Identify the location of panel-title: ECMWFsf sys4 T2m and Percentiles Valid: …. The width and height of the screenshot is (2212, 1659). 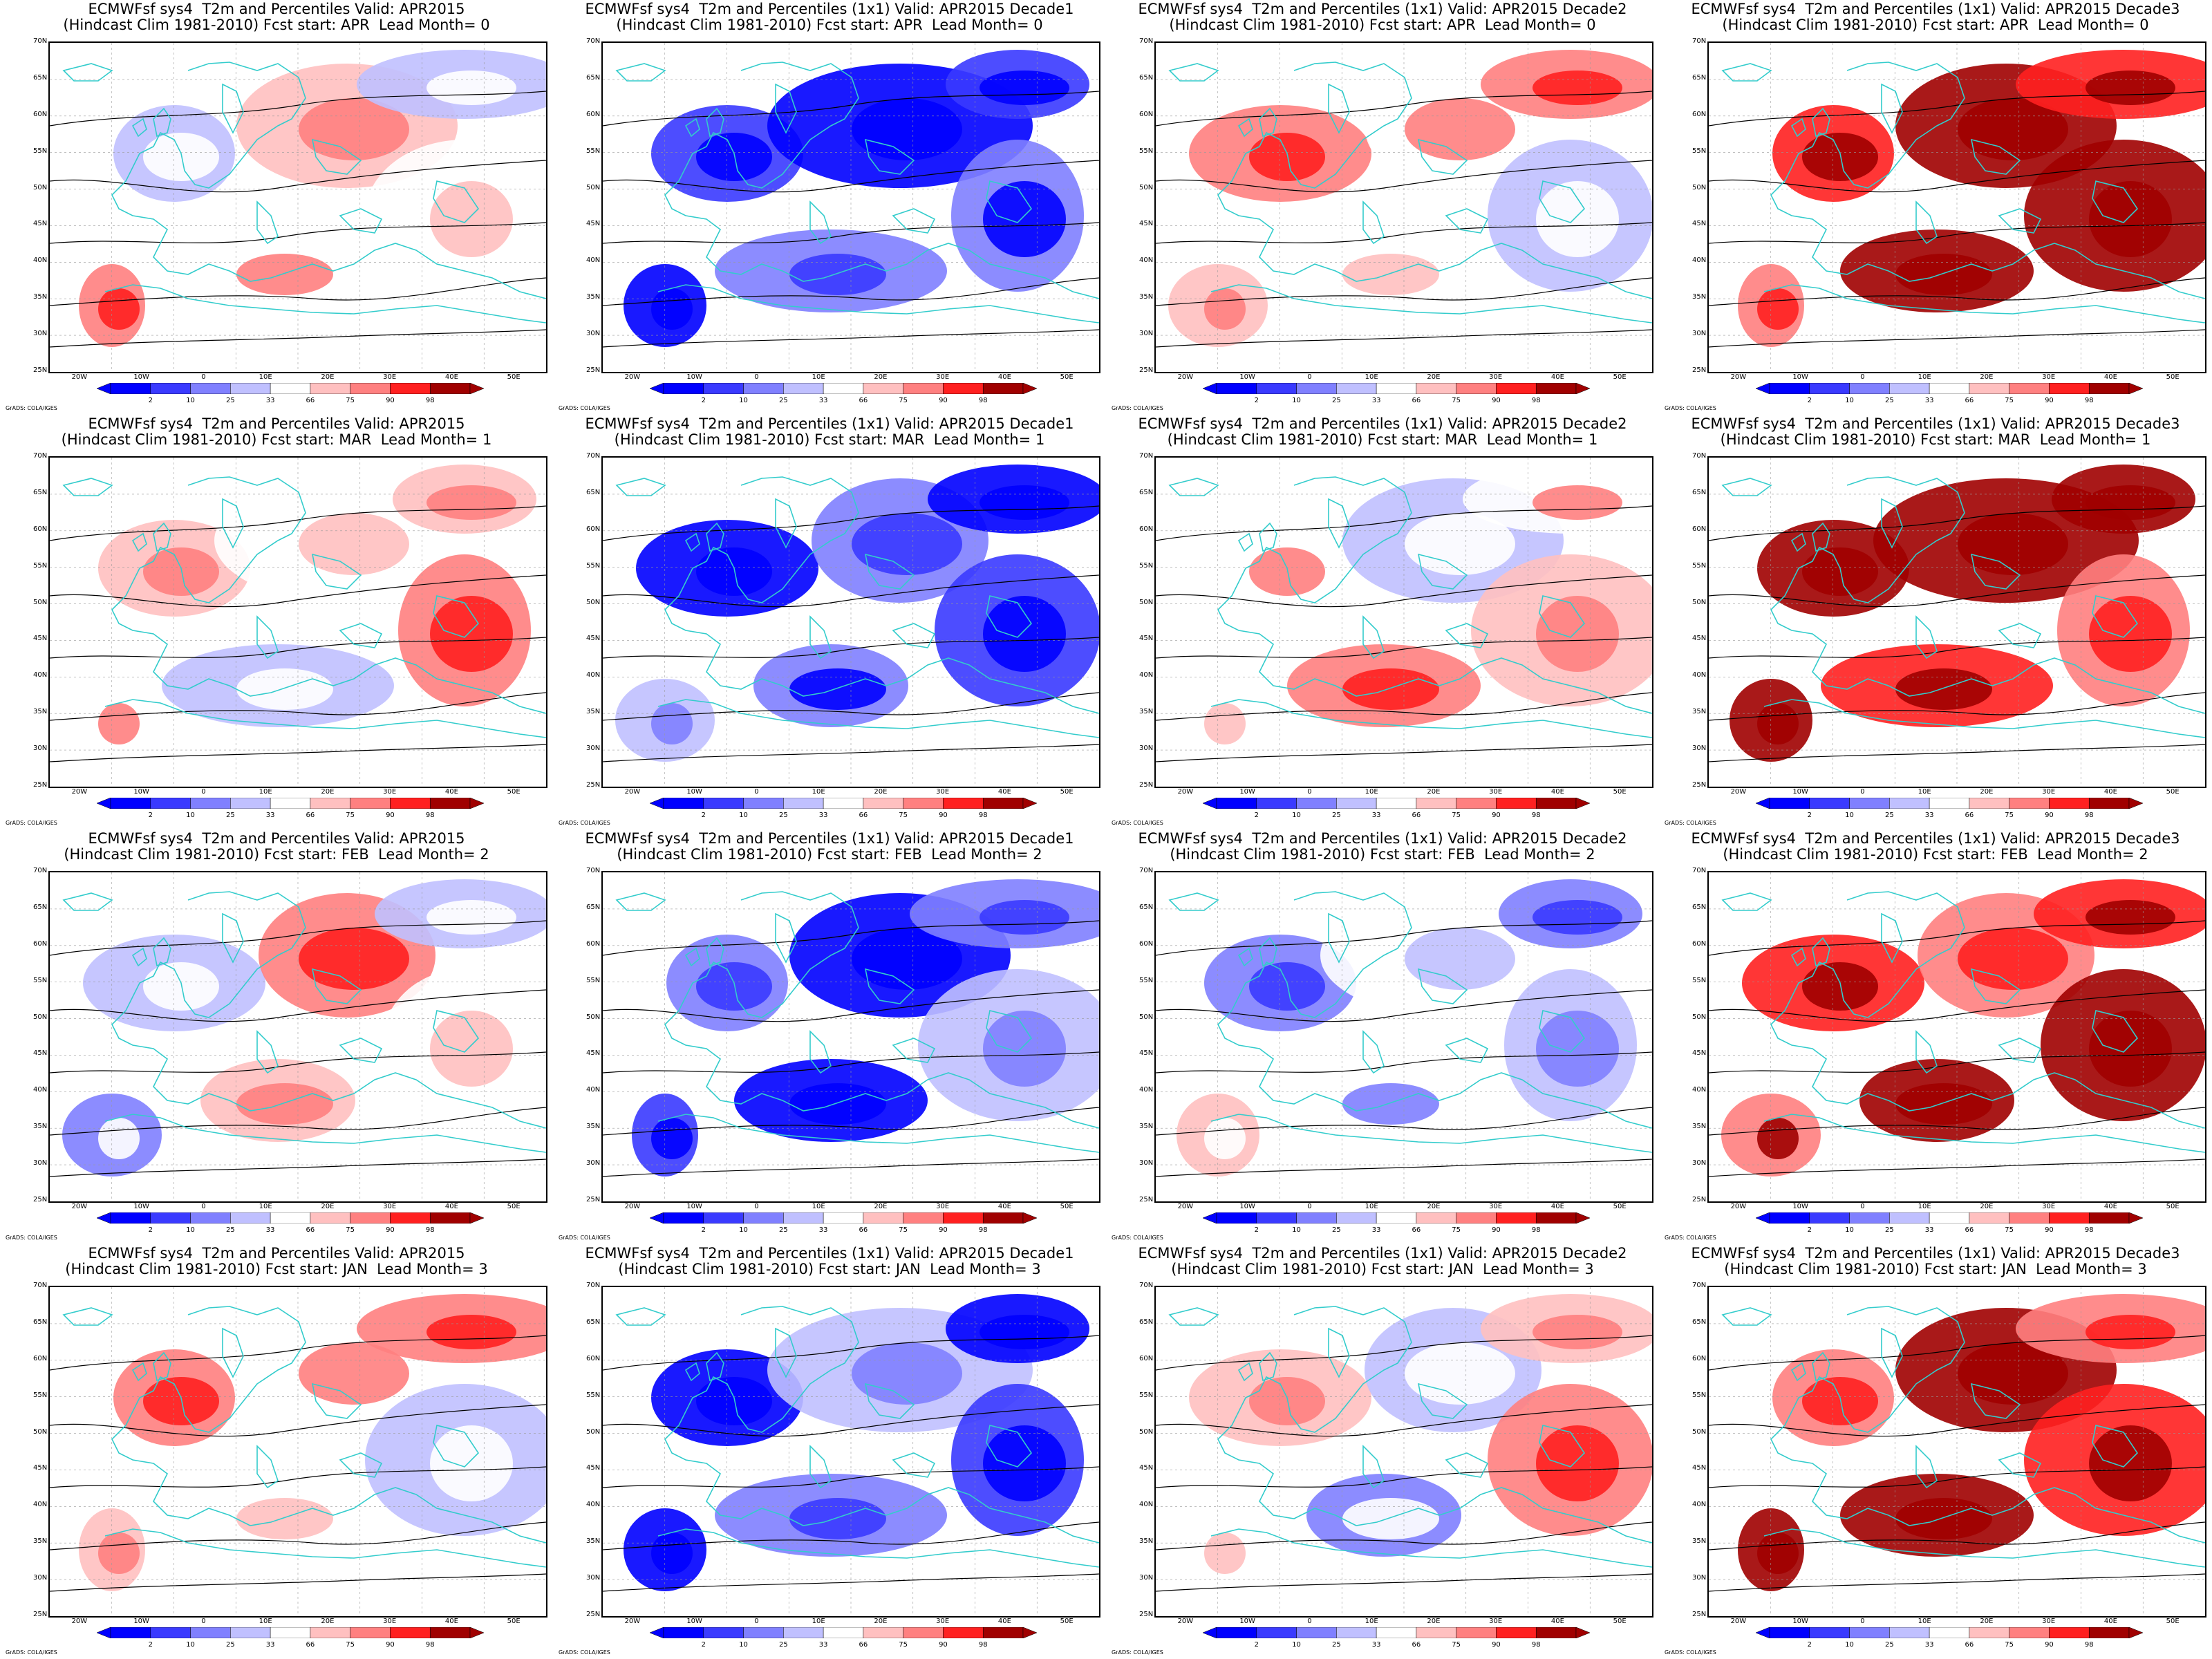
(276, 17).